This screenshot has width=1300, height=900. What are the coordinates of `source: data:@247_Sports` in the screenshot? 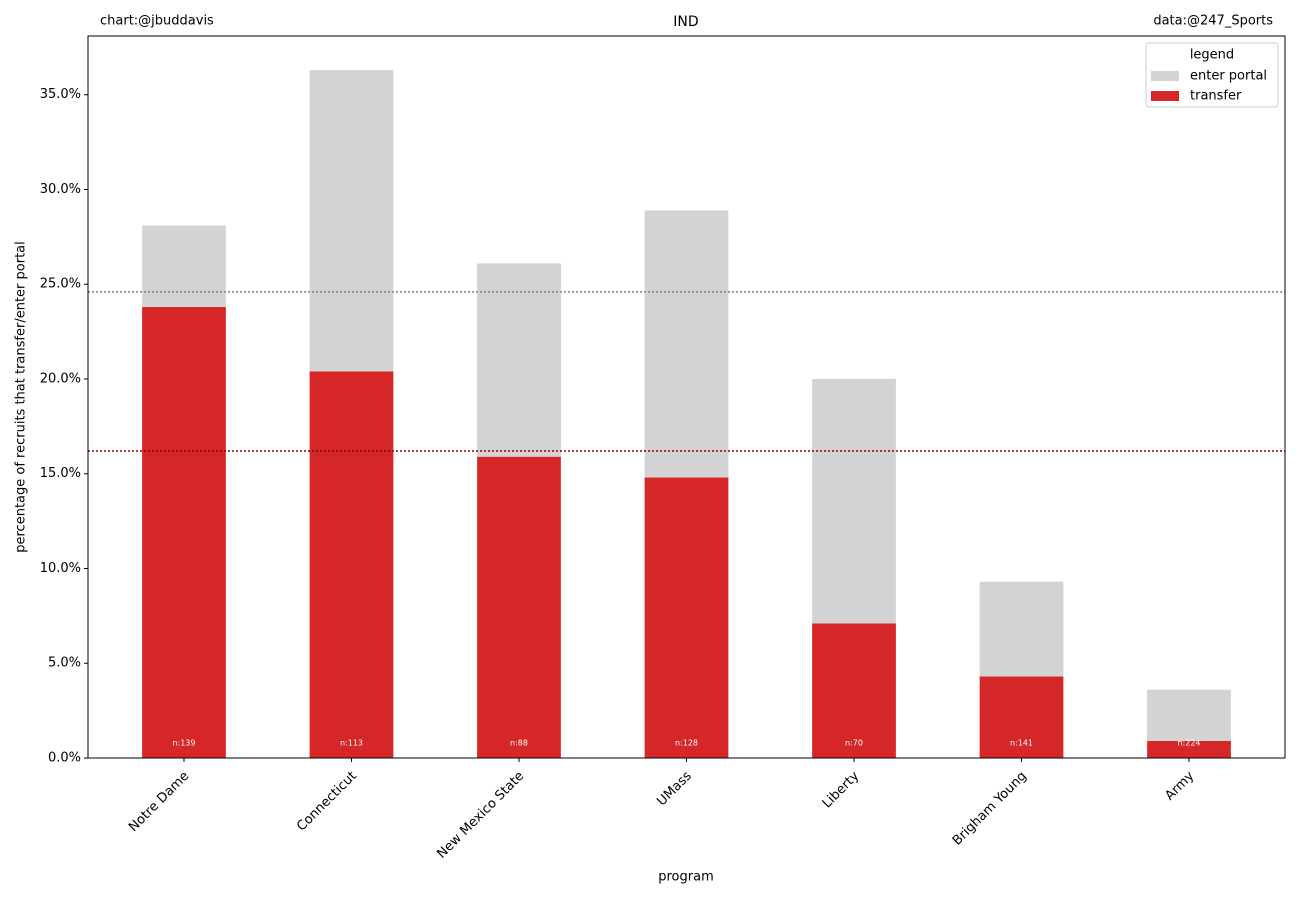 It's located at (1213, 21).